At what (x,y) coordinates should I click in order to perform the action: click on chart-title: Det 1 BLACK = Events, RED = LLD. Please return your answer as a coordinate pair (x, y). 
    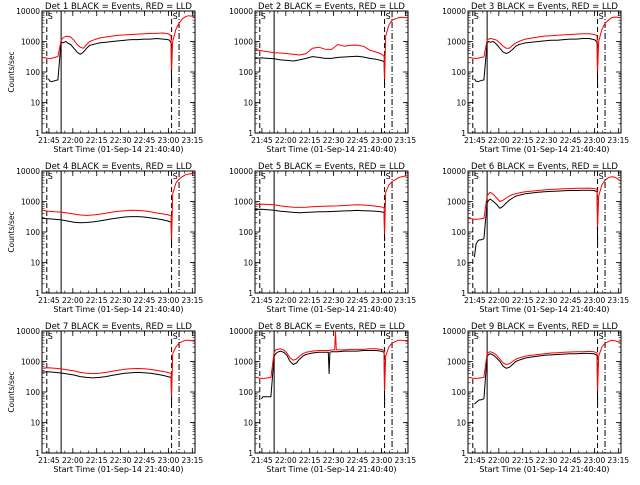
    Looking at the image, I should click on (118, 7).